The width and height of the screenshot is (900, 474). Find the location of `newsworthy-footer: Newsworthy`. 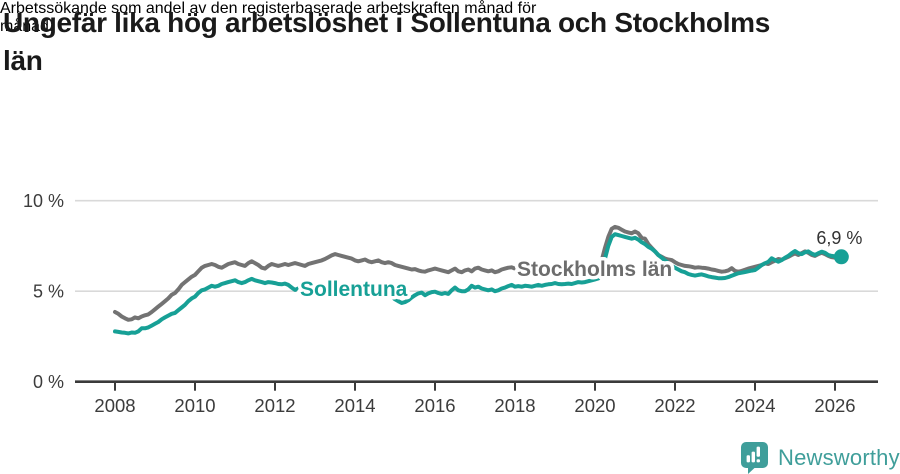

newsworthy-footer: Newsworthy is located at coordinates (820, 457).